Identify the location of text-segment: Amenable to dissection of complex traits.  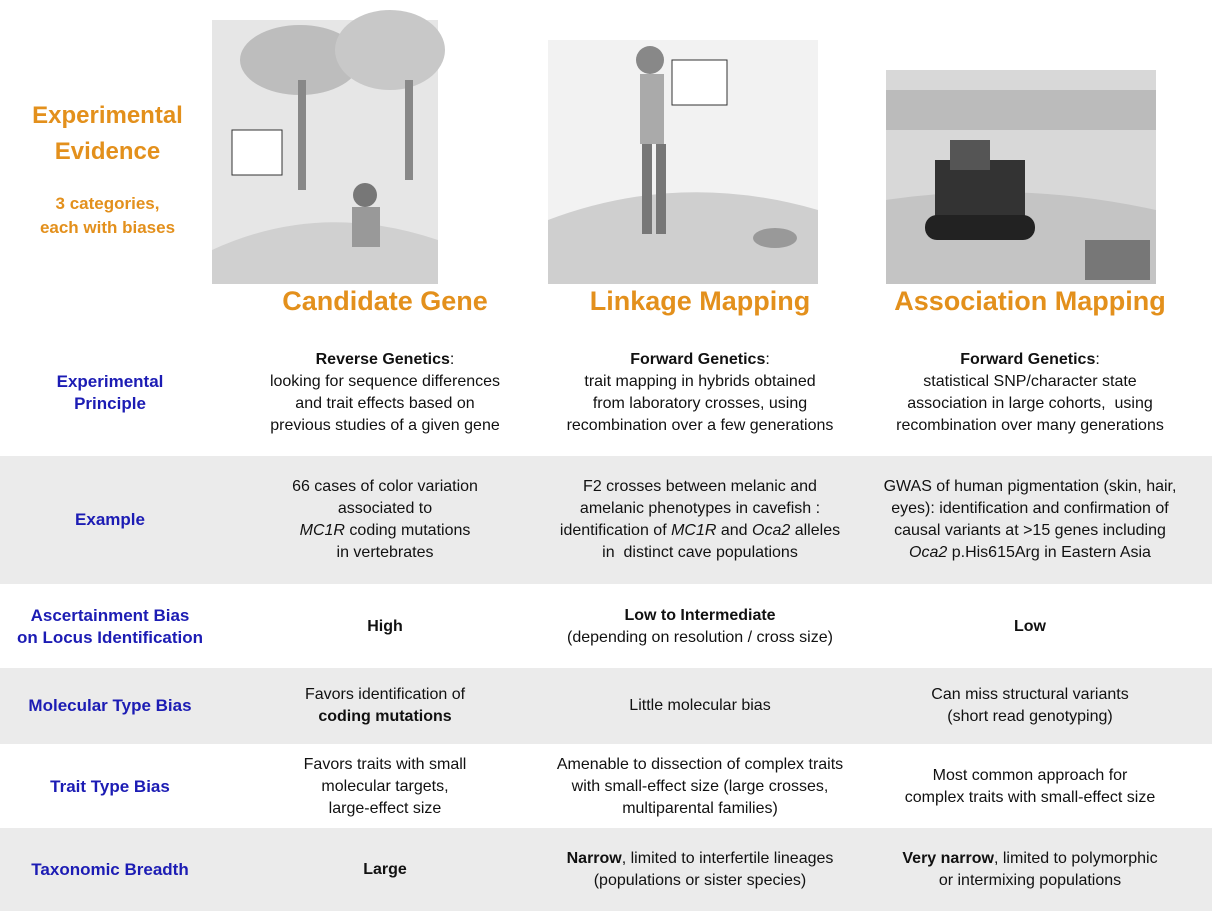
(700, 764).